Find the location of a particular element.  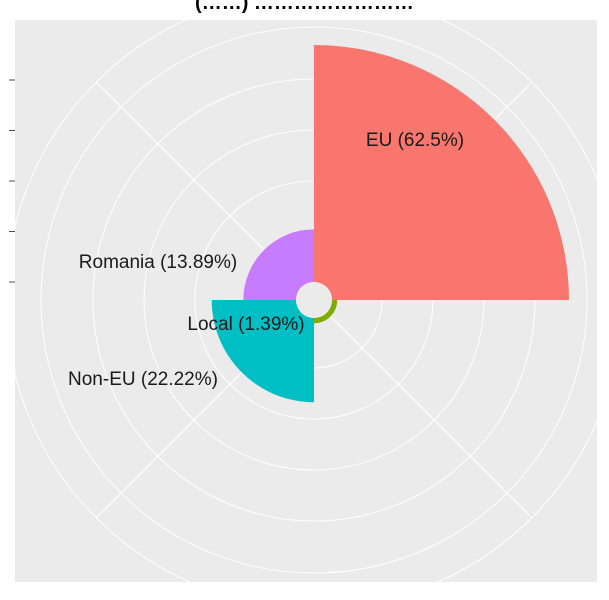

slice-label-local: Local (1.39%) is located at coordinates (245, 324).